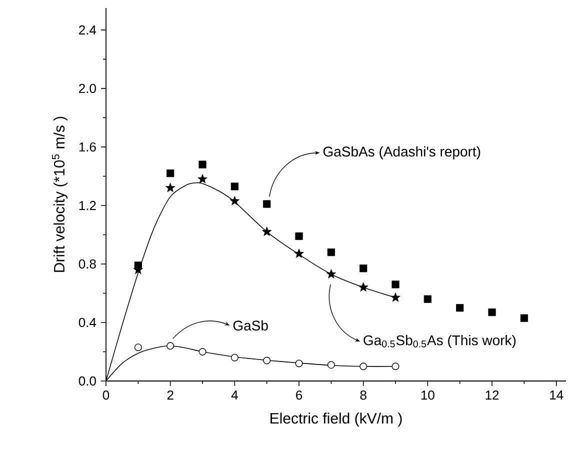 This screenshot has height=455, width=569. Describe the element at coordinates (440, 341) in the screenshot. I see `annotation: Ga$_{0.5}$Sb$_{0.5}$As (This work)` at that location.